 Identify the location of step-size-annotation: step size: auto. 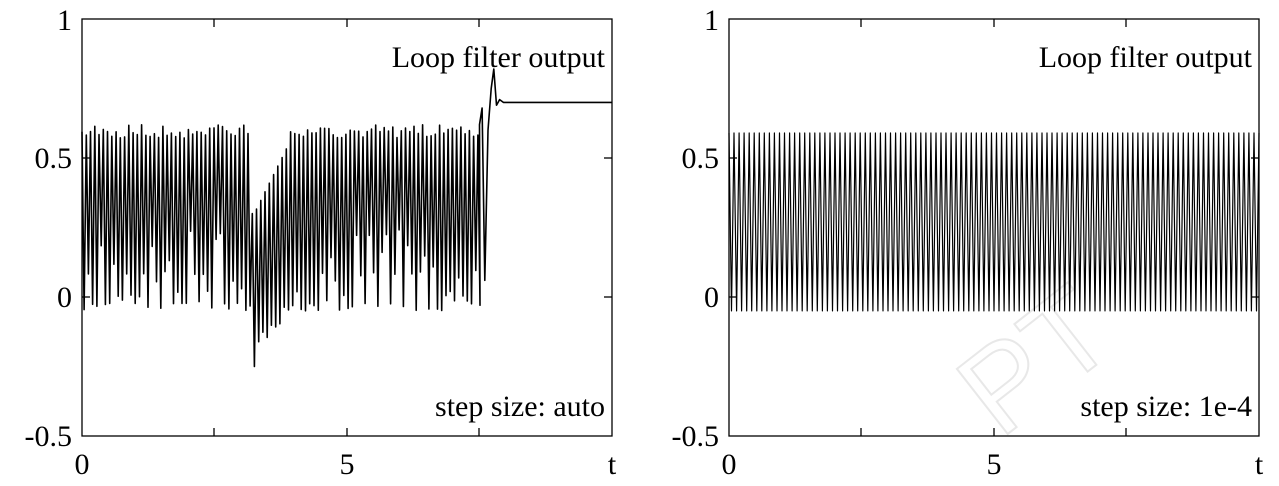
(520, 406).